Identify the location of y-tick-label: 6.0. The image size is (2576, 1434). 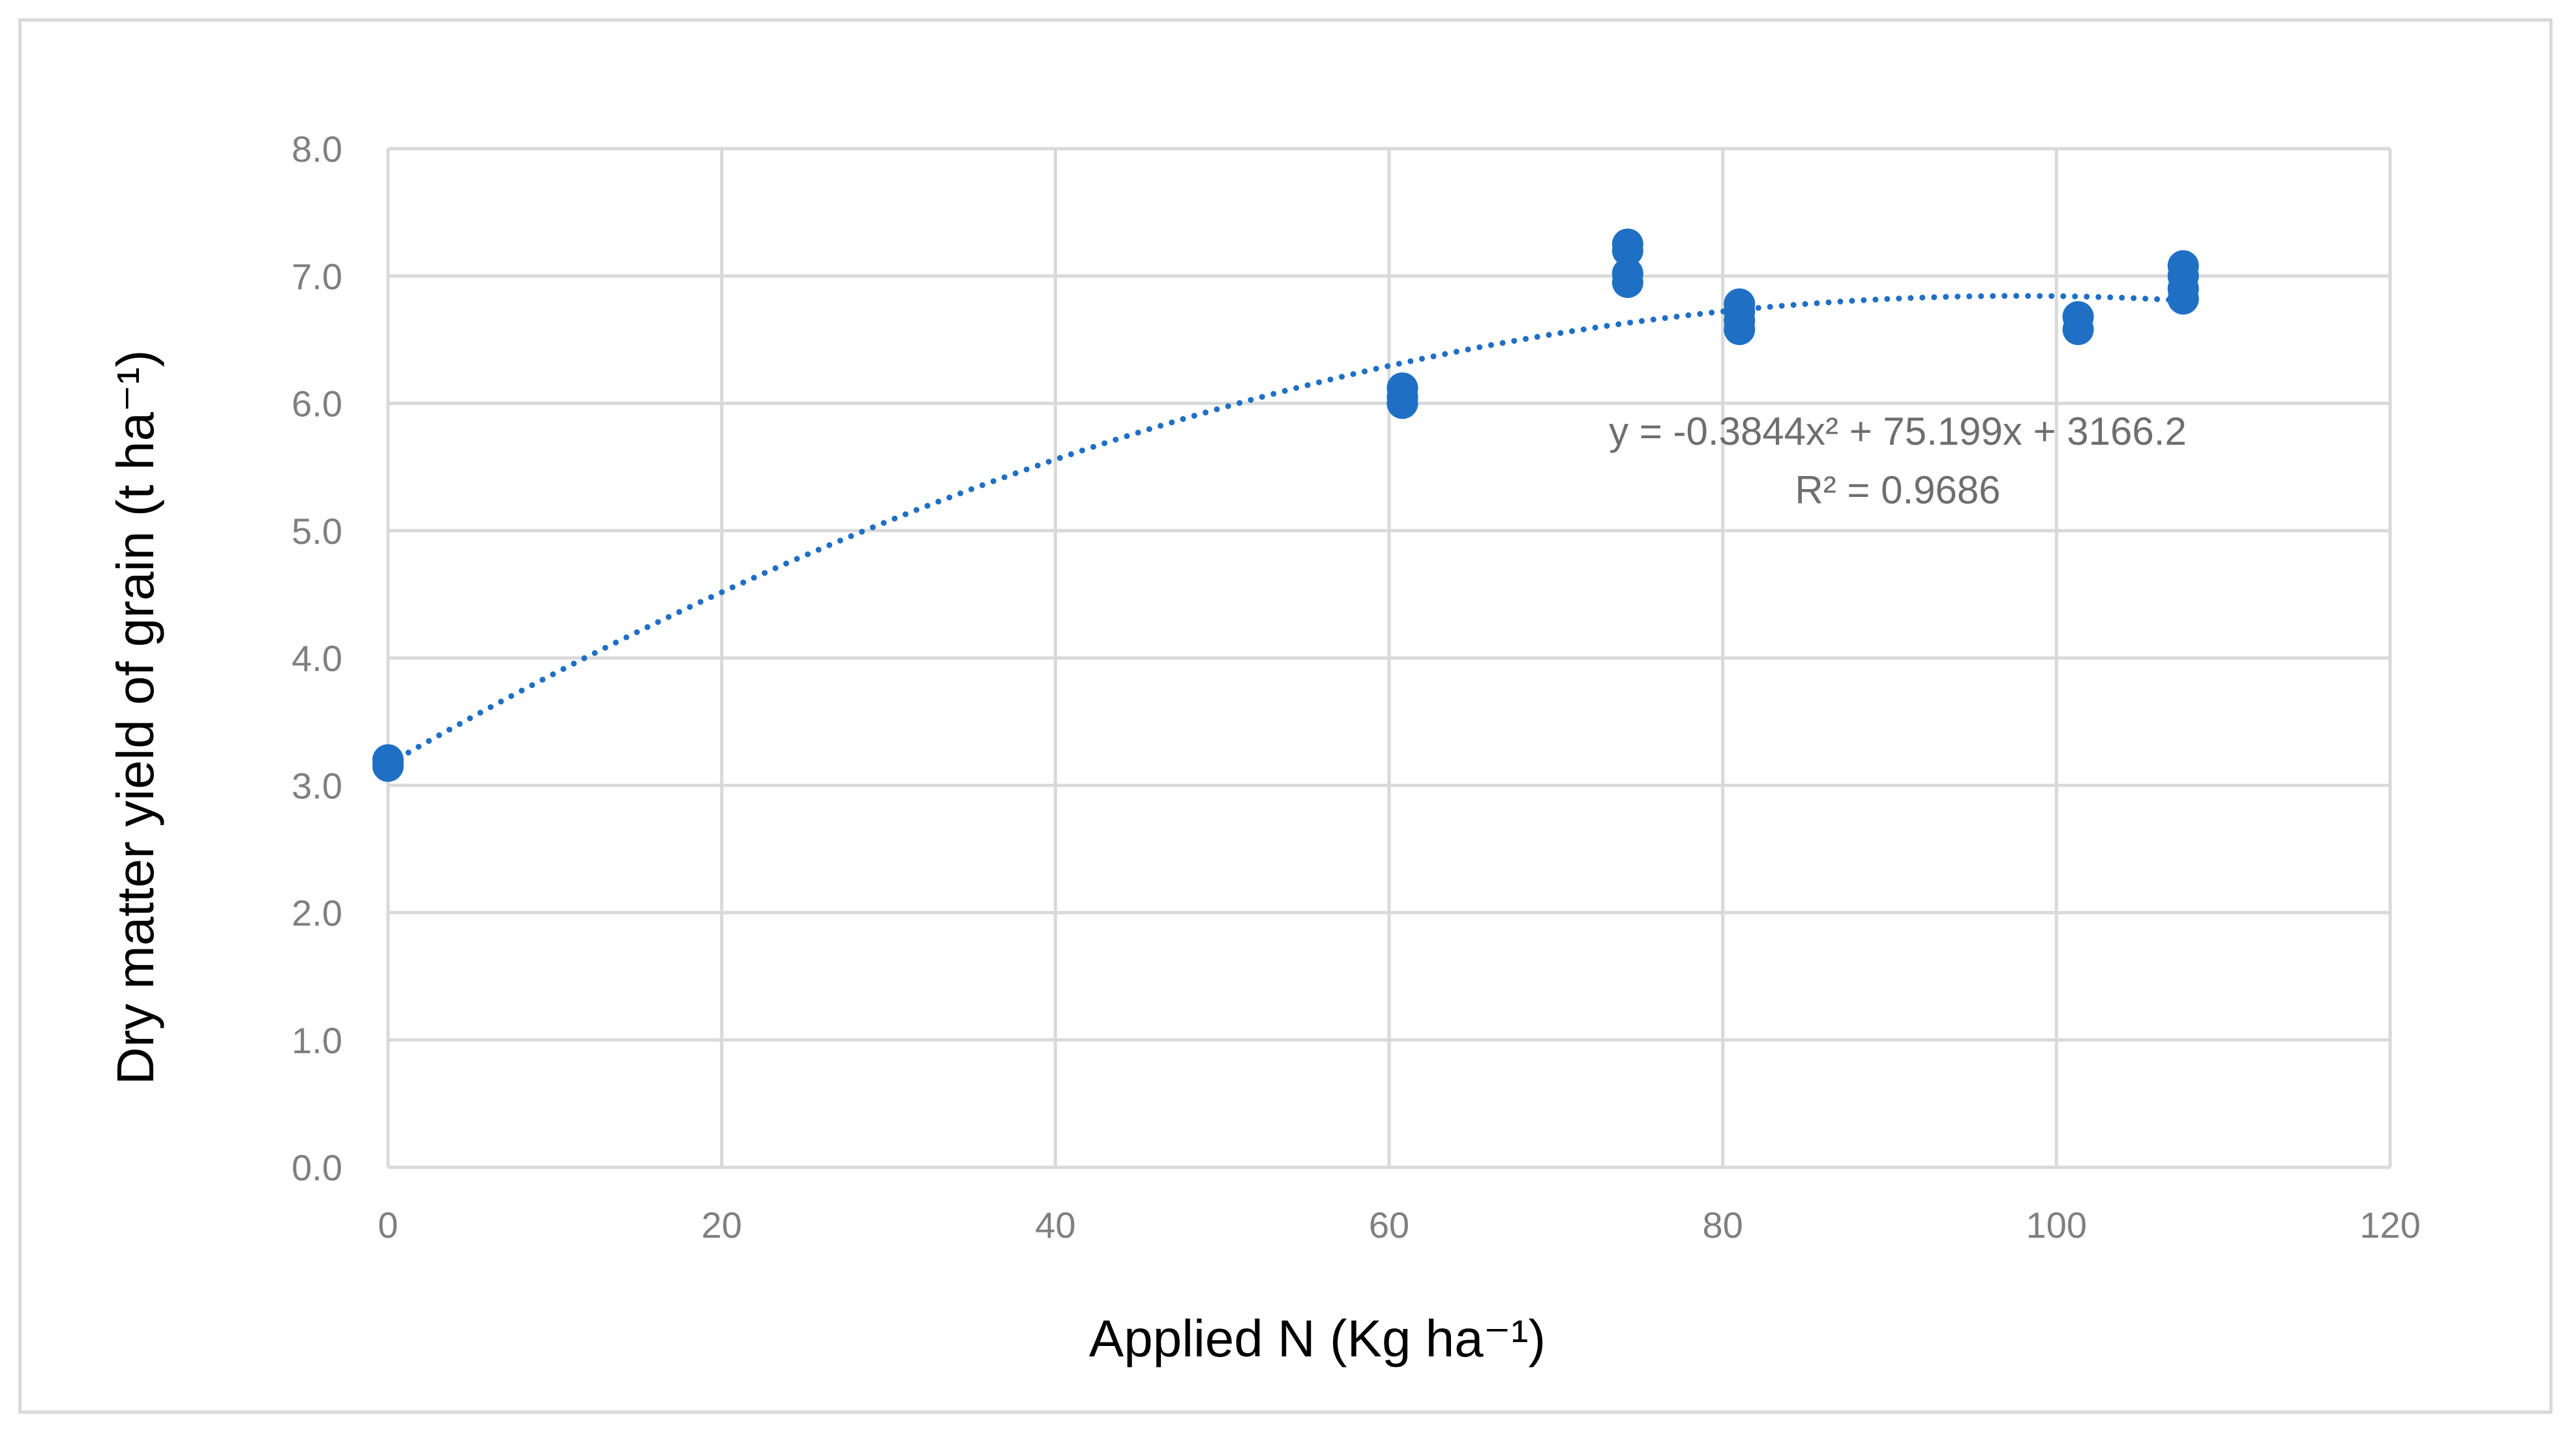
(317, 404).